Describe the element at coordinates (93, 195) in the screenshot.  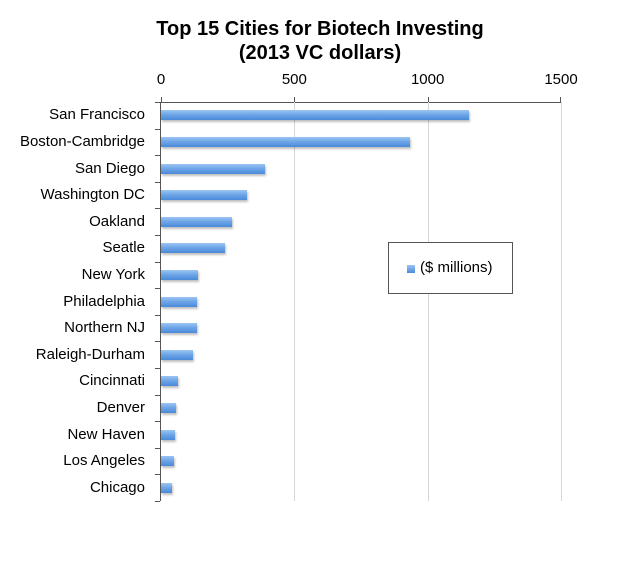
I see `y-category-label: Washington DC` at that location.